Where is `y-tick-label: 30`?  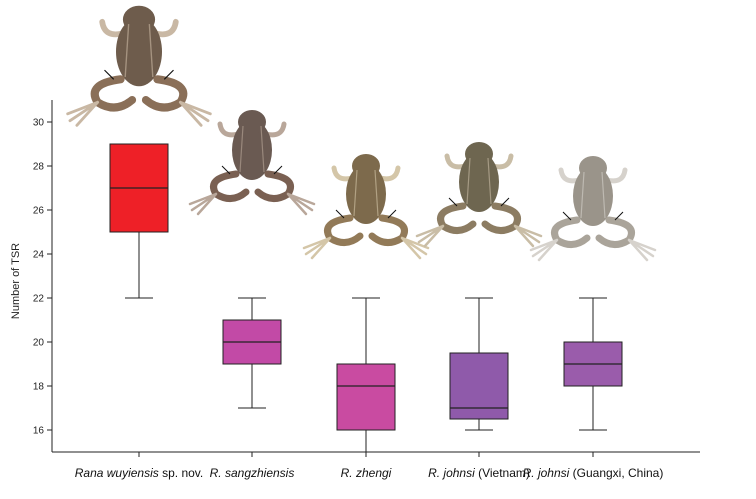
y-tick-label: 30 is located at coordinates (39, 123).